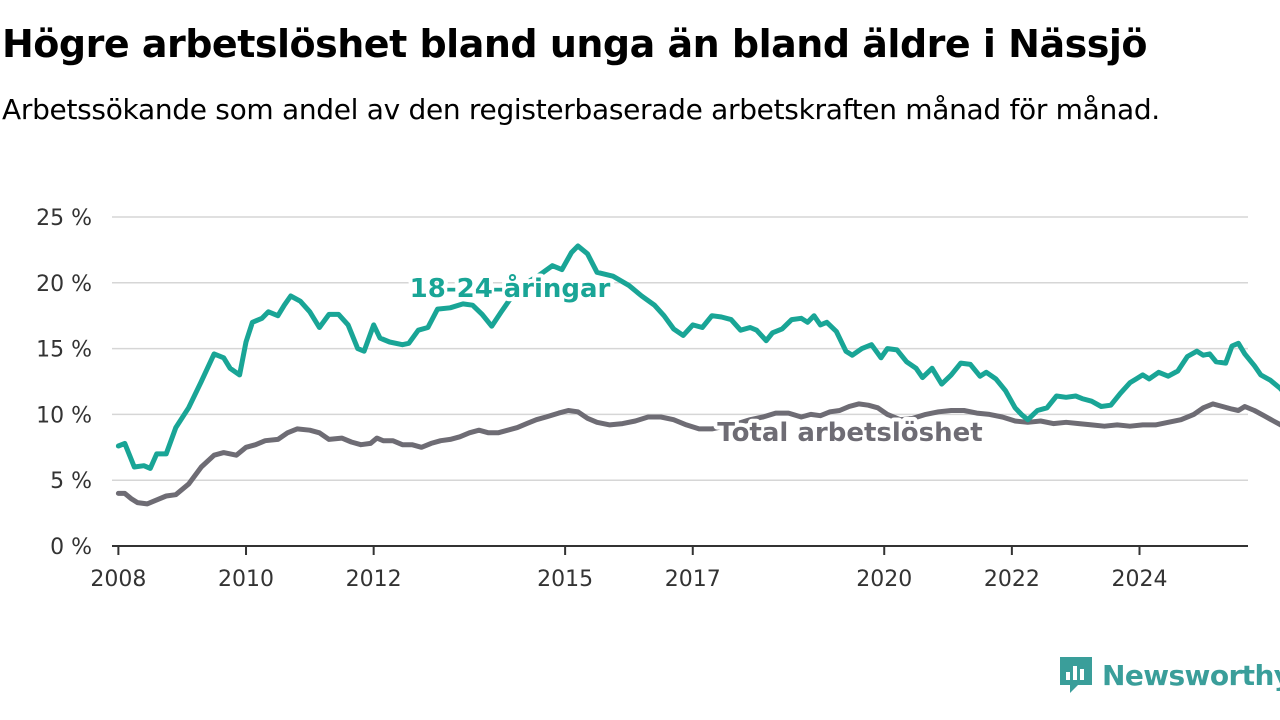  Describe the element at coordinates (1140, 579) in the screenshot. I see `x-tick-label: 2024` at that location.